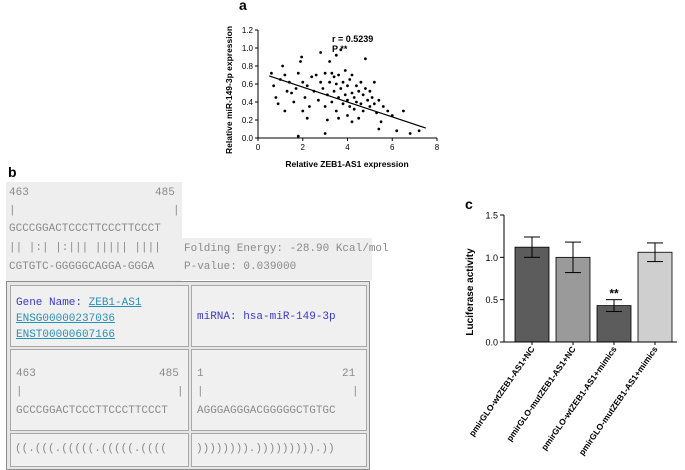 Image resolution: width=685 pixels, height=470 pixels. I want to click on mir-start: 1, so click(200, 374).